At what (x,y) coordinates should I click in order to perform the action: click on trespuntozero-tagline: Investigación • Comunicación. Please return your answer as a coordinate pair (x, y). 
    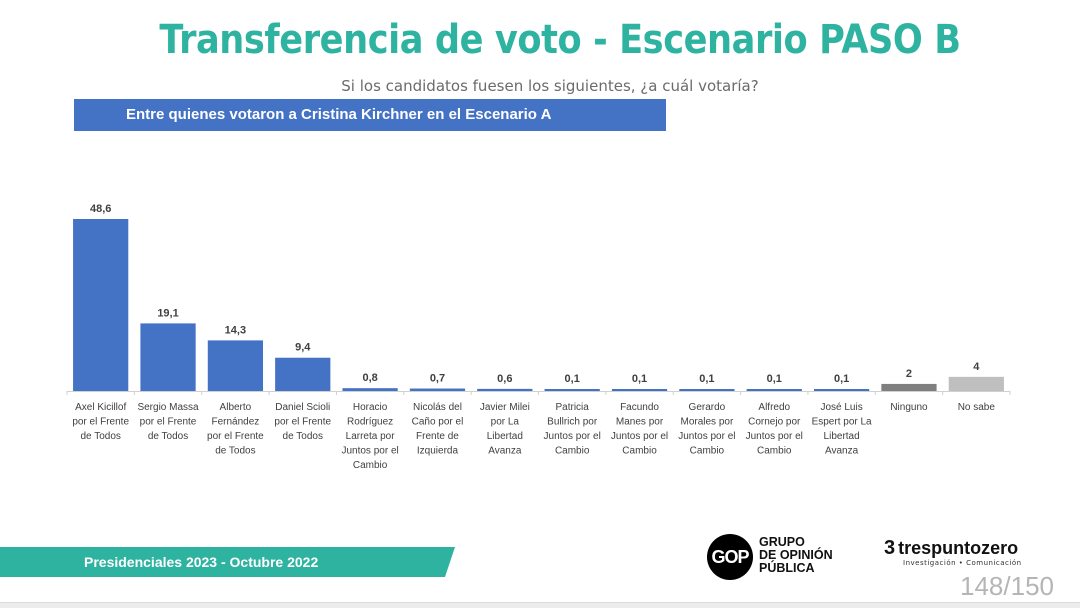
    Looking at the image, I should click on (962, 563).